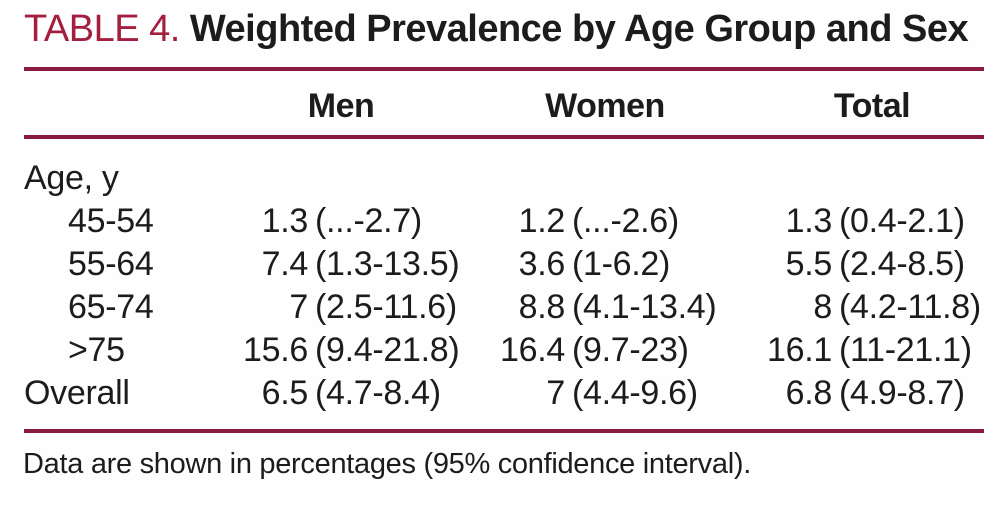 This screenshot has height=520, width=1004. I want to click on row-label: >75, so click(96, 350).